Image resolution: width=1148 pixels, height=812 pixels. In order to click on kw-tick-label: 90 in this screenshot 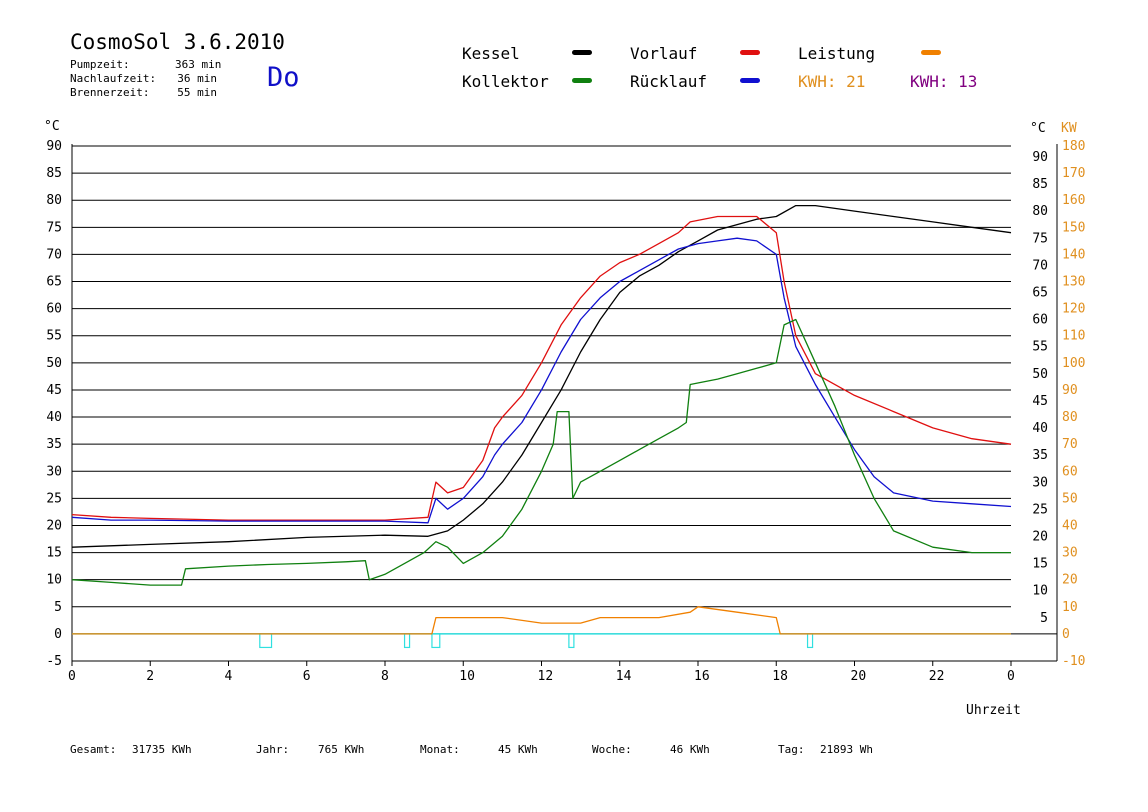, I will do `click(1070, 390)`.